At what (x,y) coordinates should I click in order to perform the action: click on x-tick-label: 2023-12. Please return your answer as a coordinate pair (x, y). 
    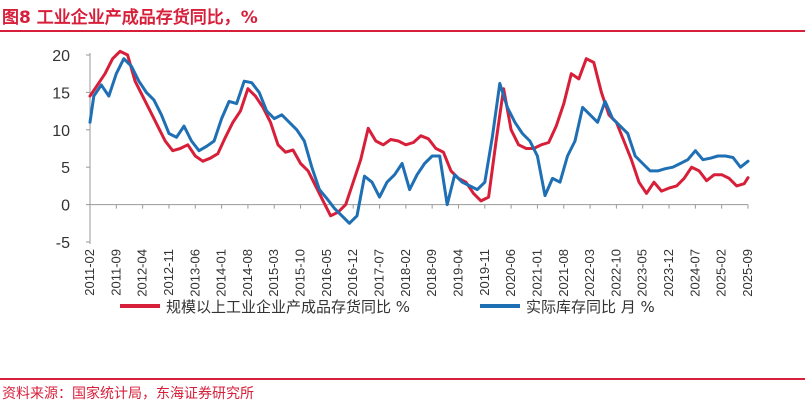
    Looking at the image, I should click on (668, 273).